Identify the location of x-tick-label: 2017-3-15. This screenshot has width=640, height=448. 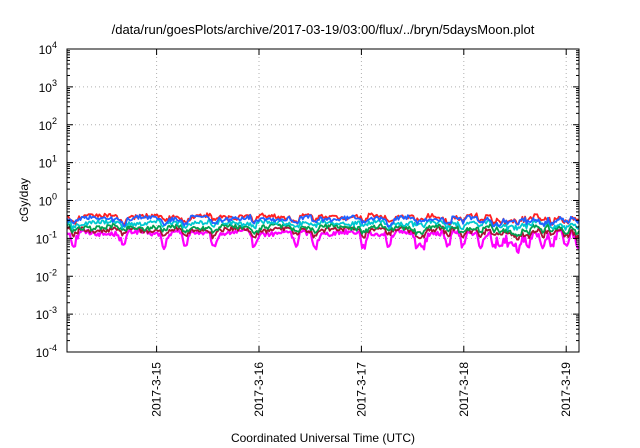
(157, 389).